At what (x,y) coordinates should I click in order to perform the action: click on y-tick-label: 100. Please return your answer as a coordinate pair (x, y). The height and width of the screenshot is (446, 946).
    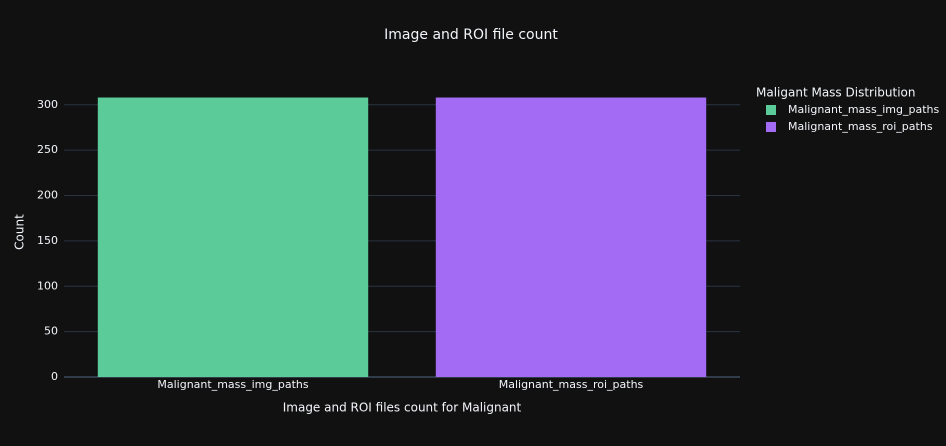
    Looking at the image, I should click on (47, 285).